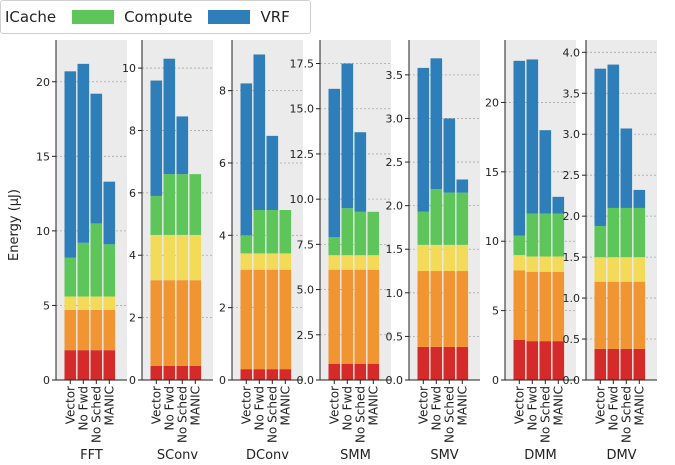 The width and height of the screenshot is (675, 465). What do you see at coordinates (540, 455) in the screenshot?
I see `panel-title: DMM` at bounding box center [540, 455].